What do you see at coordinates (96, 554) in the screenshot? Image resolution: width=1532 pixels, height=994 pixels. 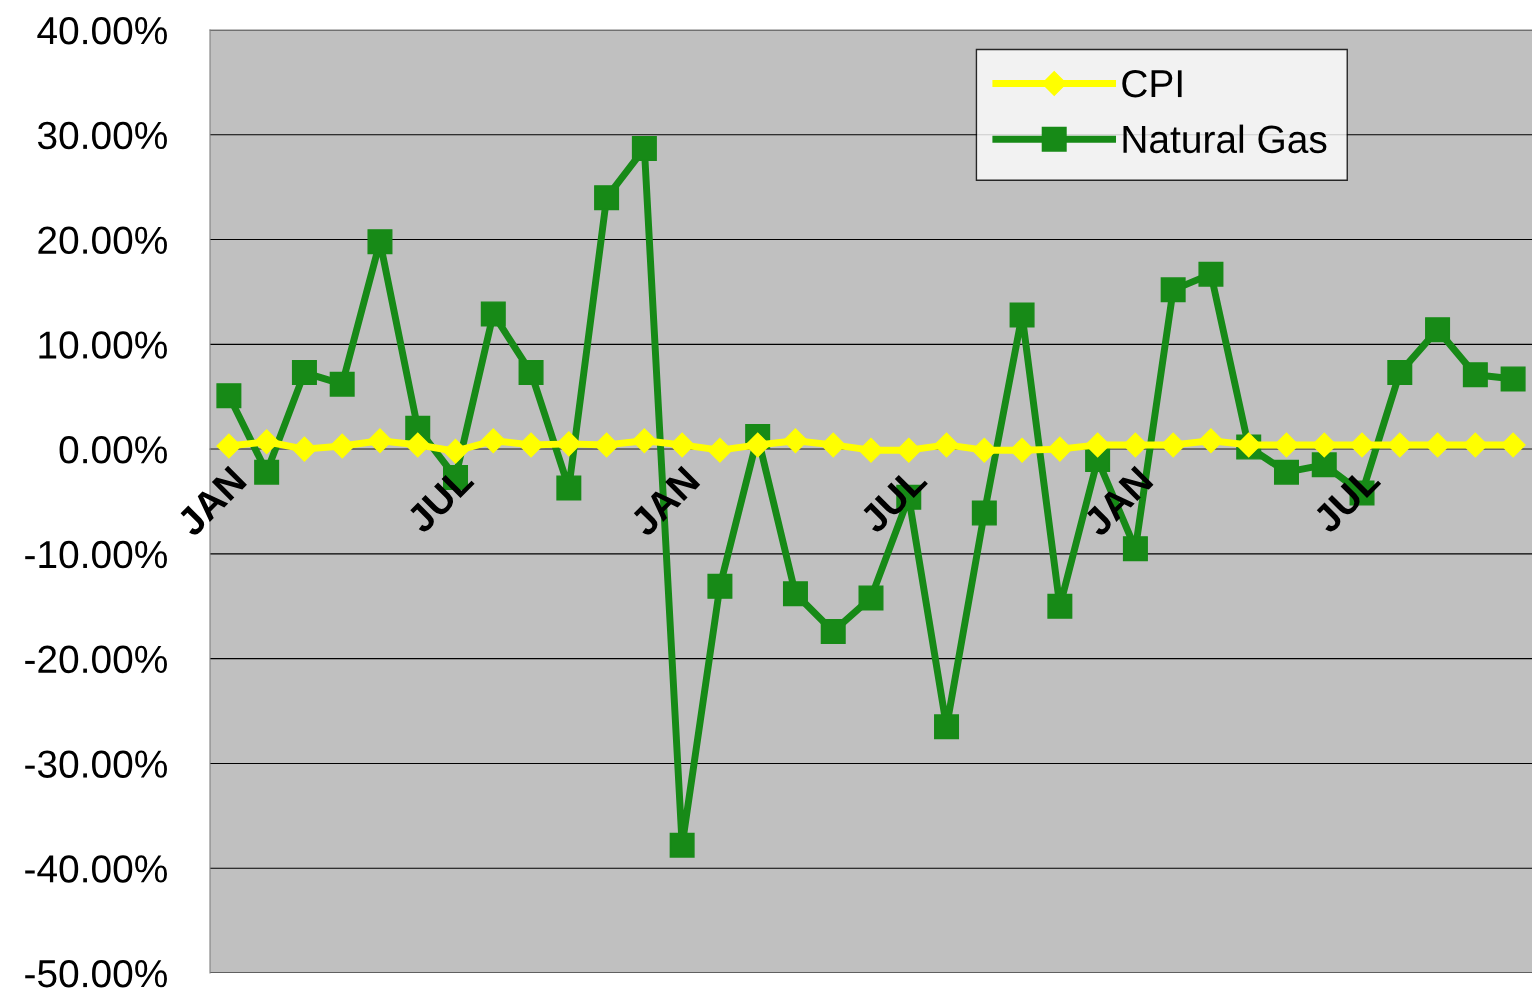 I see `y-tick-label: -10.00%` at bounding box center [96, 554].